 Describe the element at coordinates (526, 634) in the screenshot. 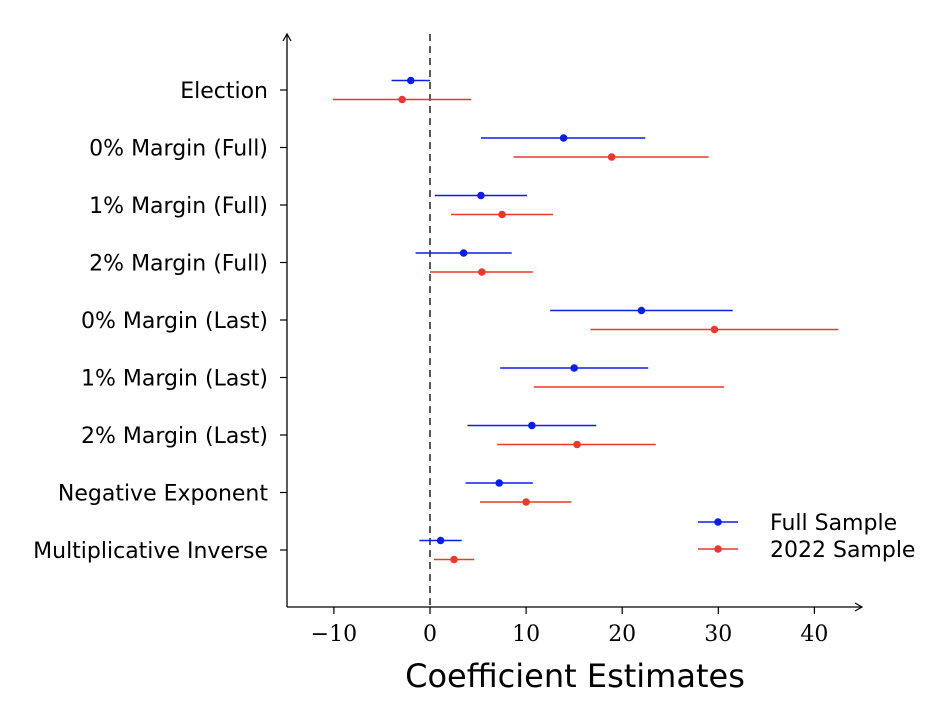

I see `x-tick-label: 10` at that location.